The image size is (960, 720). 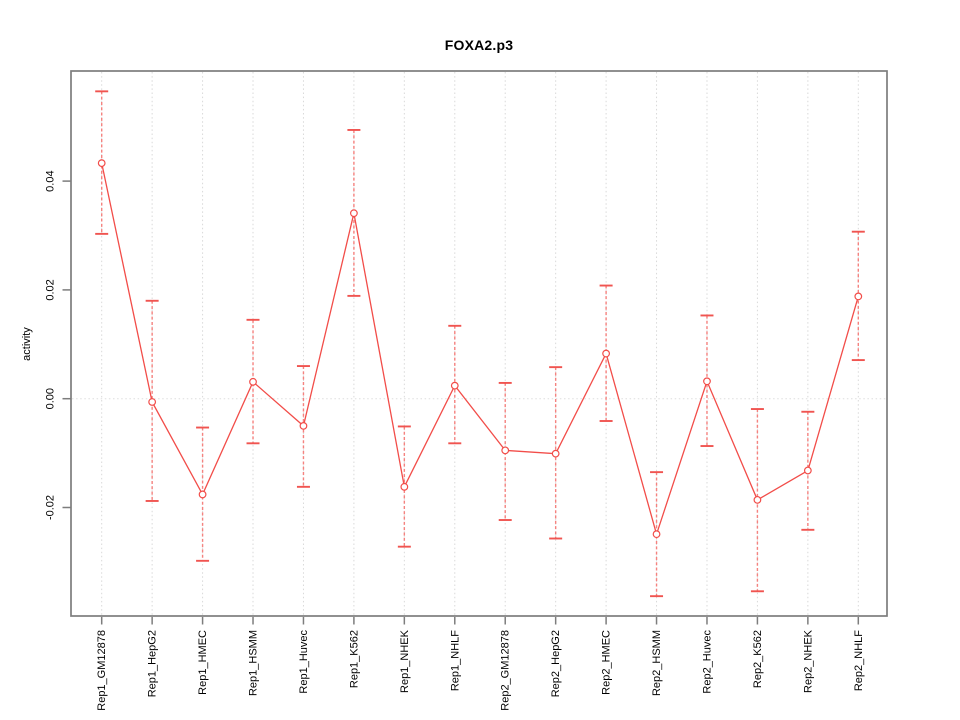 I want to click on y-tick-label: 0.04, so click(x=51, y=180).